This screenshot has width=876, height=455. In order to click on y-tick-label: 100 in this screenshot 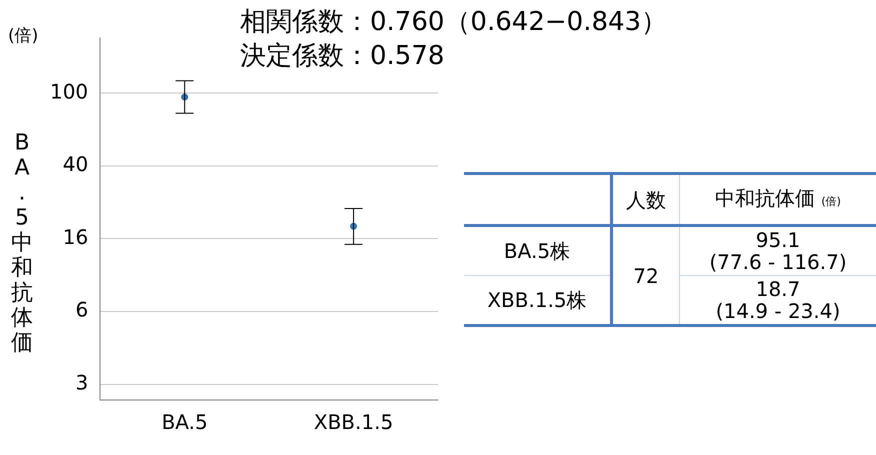, I will do `click(69, 91)`.